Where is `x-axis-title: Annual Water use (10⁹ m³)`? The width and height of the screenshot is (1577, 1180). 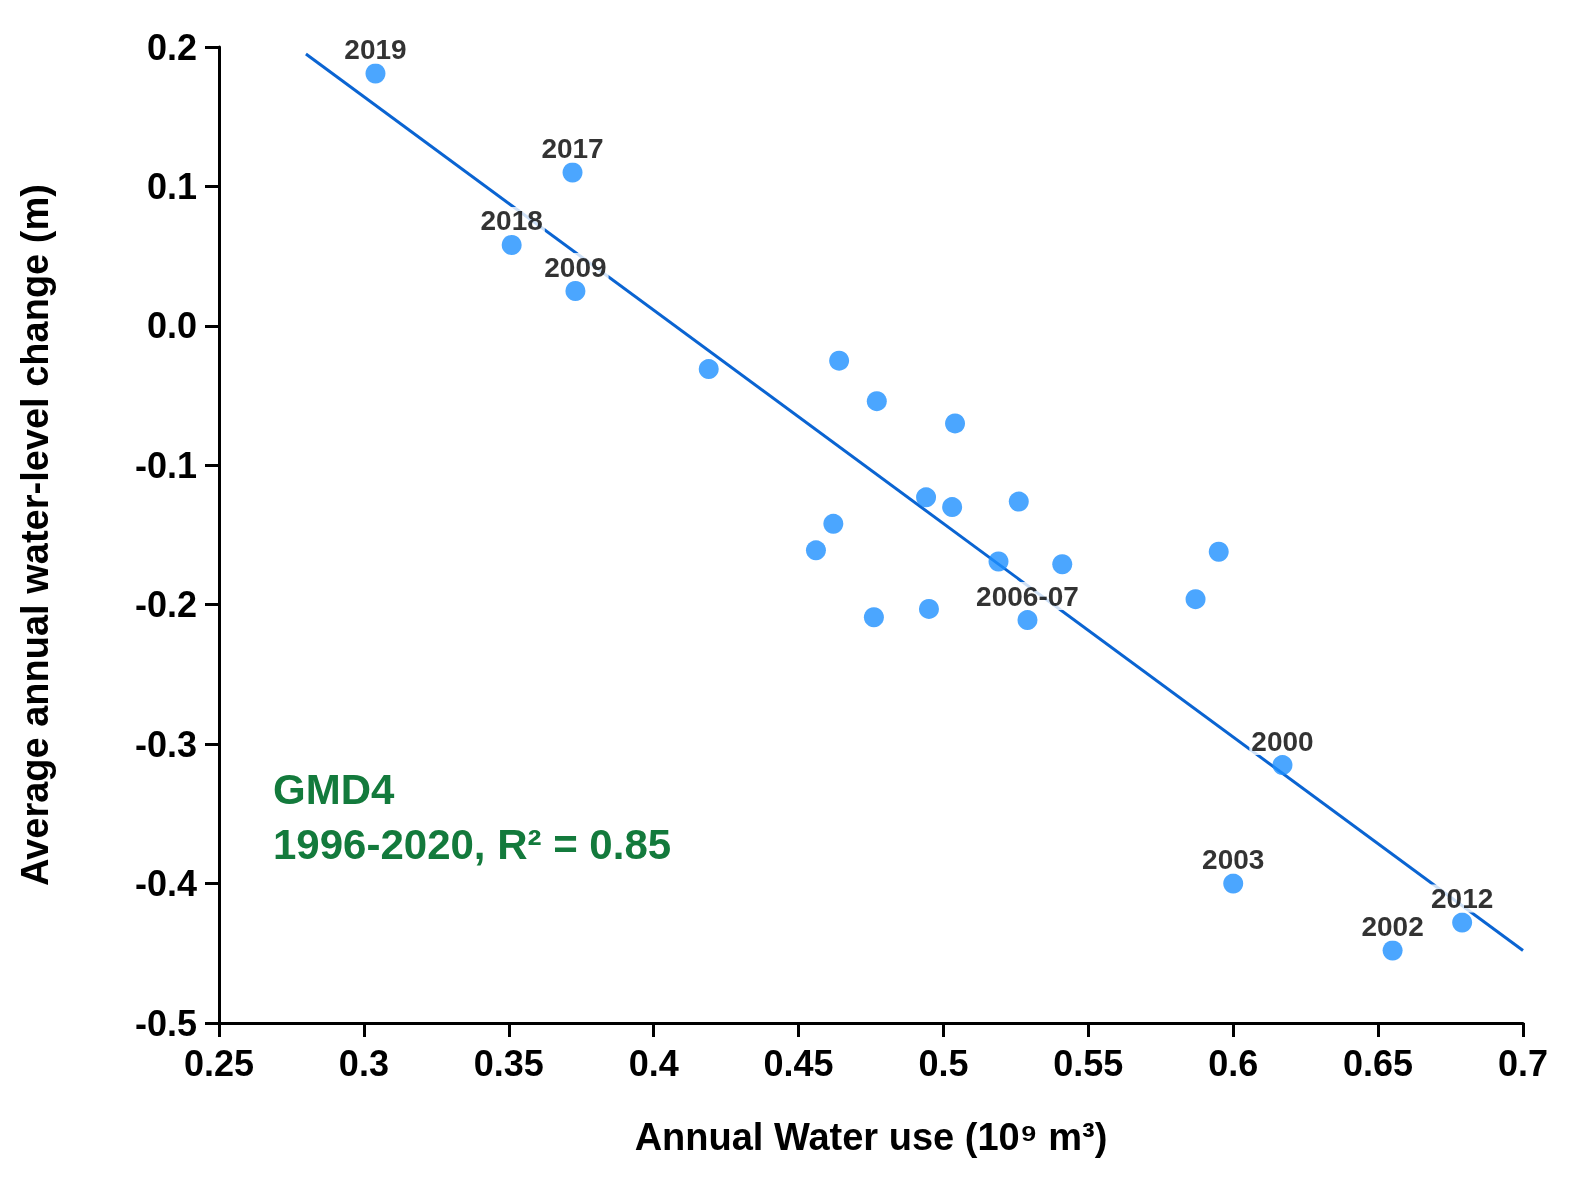 x-axis-title: Annual Water use (10⁹ m³) is located at coordinates (871, 1137).